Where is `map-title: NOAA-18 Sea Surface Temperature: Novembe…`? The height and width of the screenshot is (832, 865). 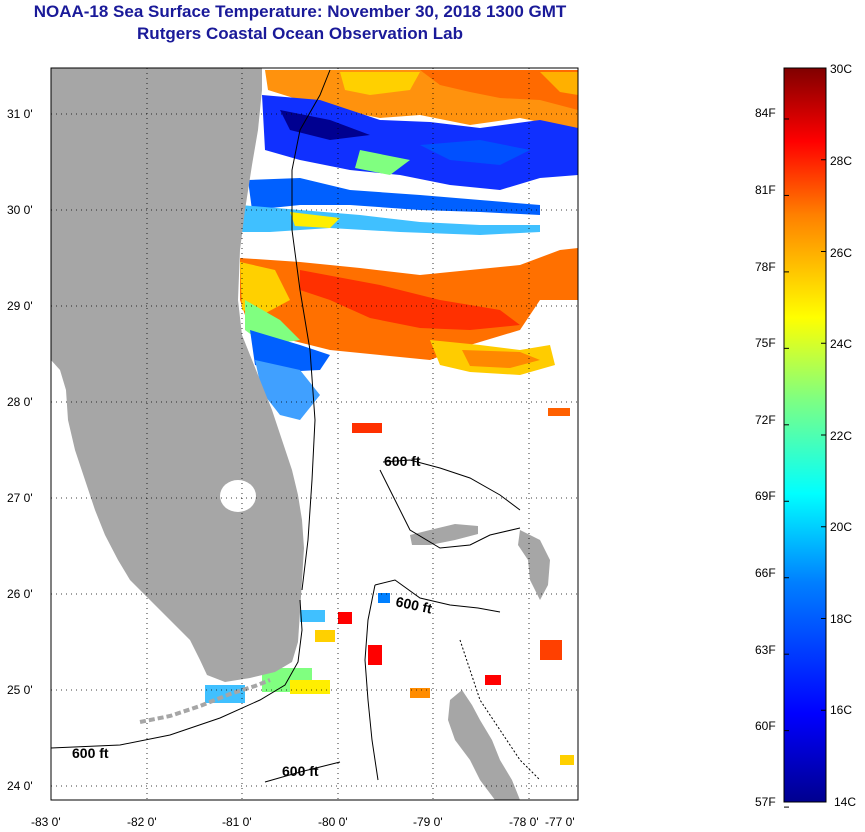
map-title: NOAA-18 Sea Surface Temperature: Novembe… is located at coordinates (300, 11).